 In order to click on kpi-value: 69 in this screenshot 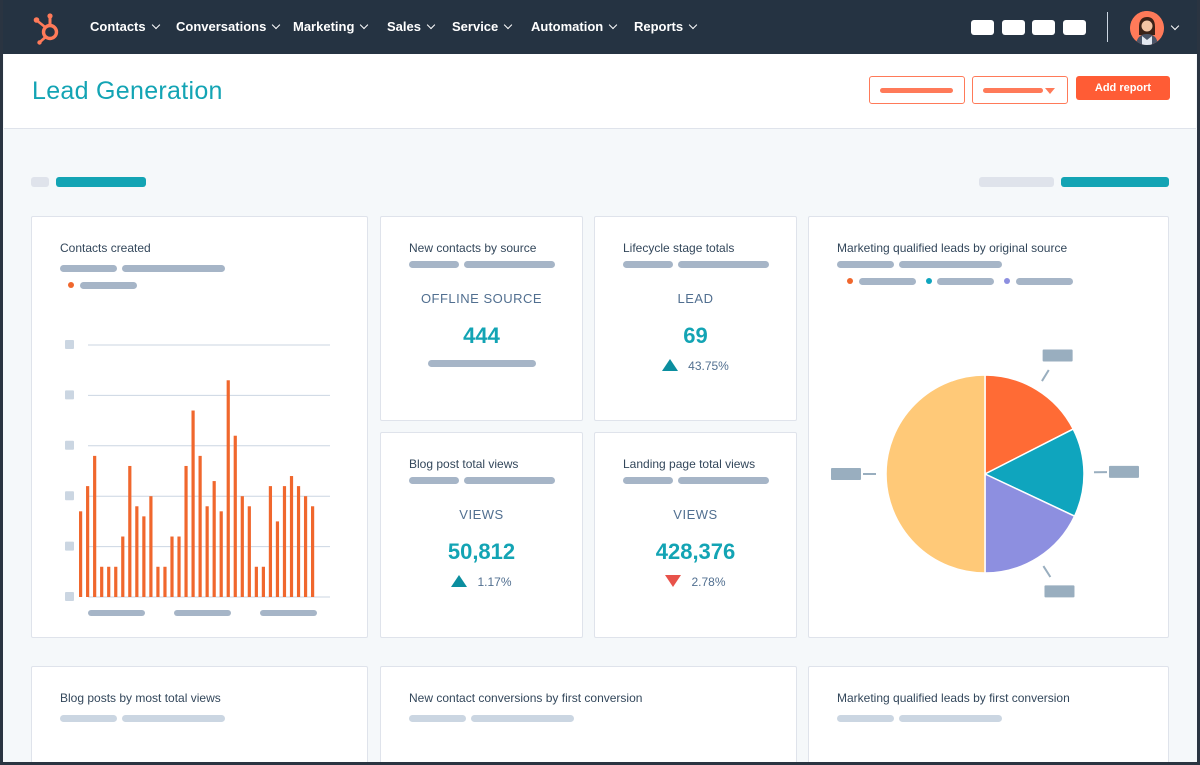, I will do `click(695, 335)`.